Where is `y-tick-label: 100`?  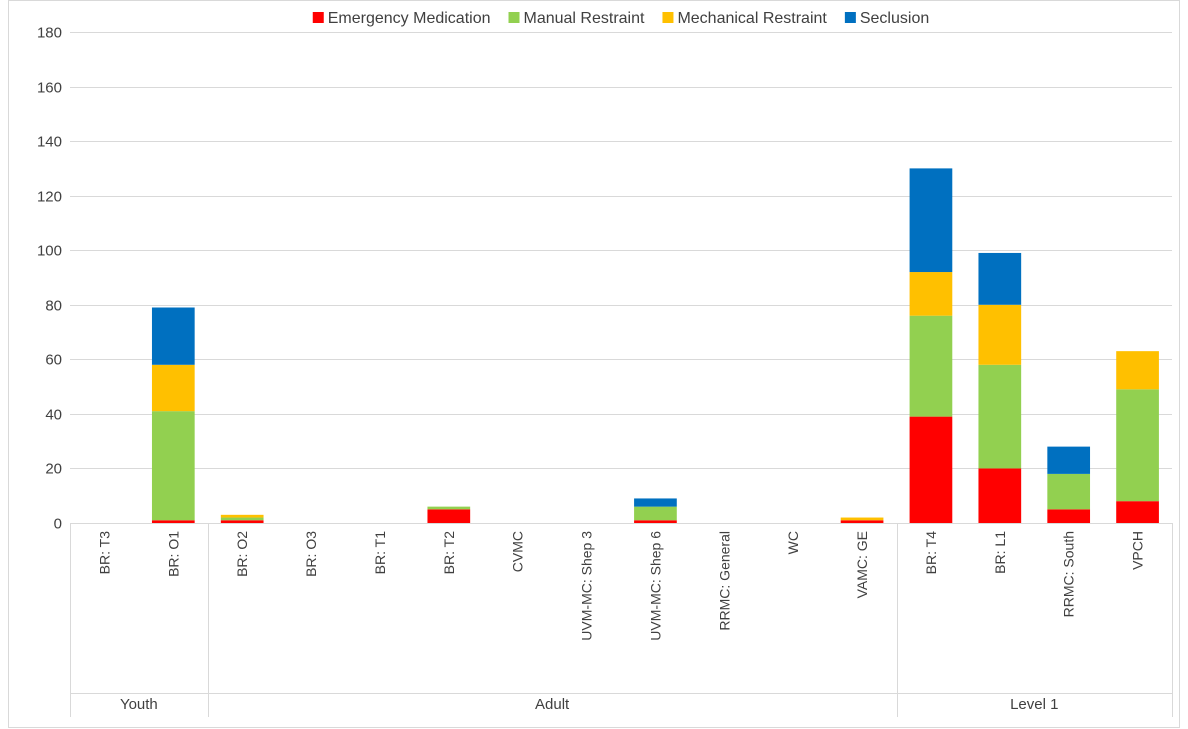 y-tick-label: 100 is located at coordinates (49, 251).